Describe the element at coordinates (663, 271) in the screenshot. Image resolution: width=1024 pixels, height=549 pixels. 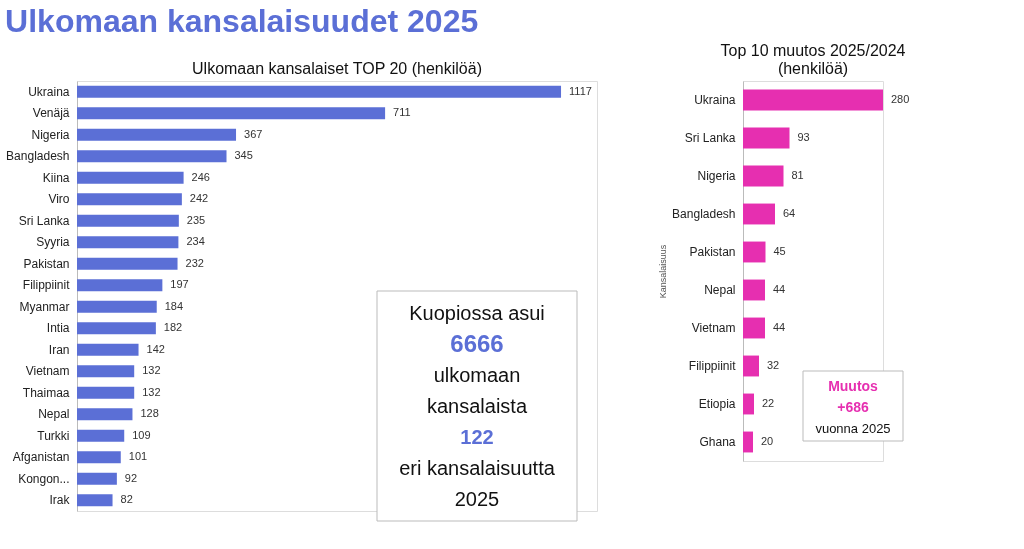
I see `y-axis-title: Kansalaisuus` at that location.